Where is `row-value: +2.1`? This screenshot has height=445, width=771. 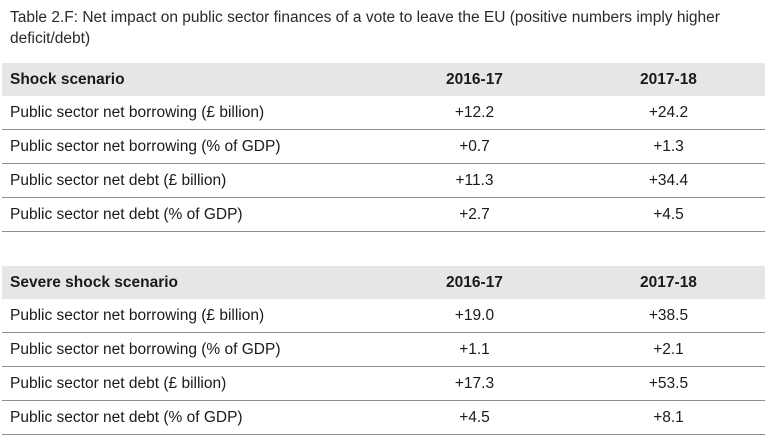
row-value: +2.1 is located at coordinates (668, 349).